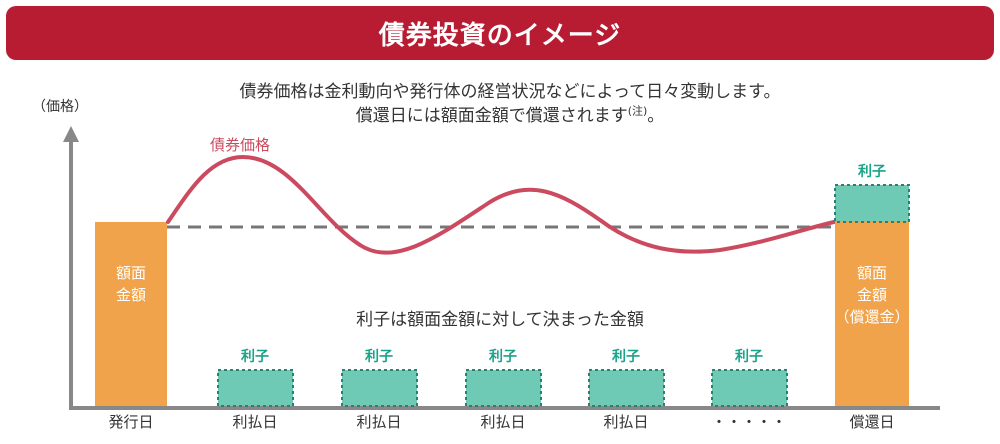 The height and width of the screenshot is (444, 1000). I want to click on face-value-bar-label: 額面 金額, so click(131, 284).